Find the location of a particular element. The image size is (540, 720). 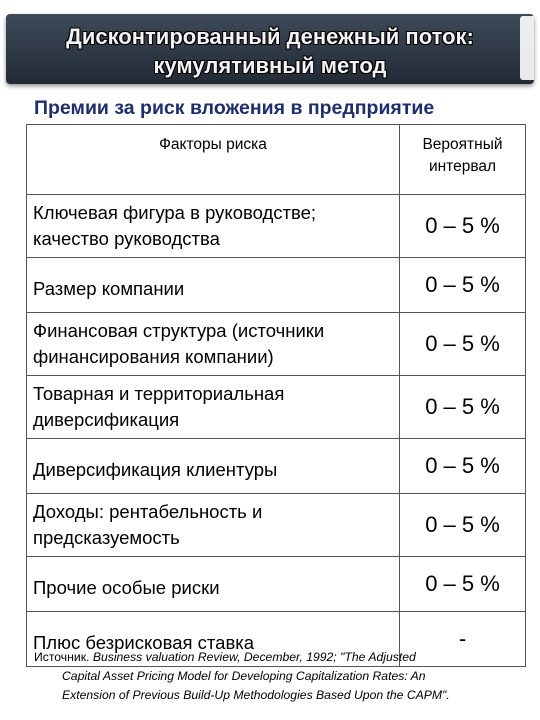

risk-factor-cell: Доходы: рентабельность и предсказуемость is located at coordinates (213, 525).